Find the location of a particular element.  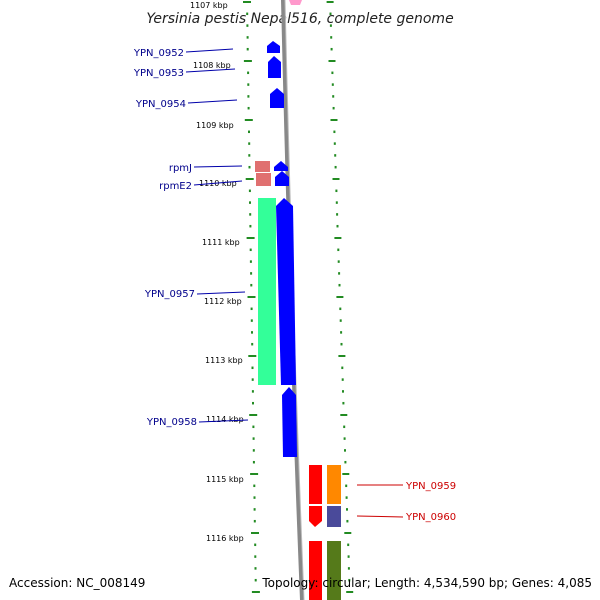

gene-rpmE2 is located at coordinates (282, 178).